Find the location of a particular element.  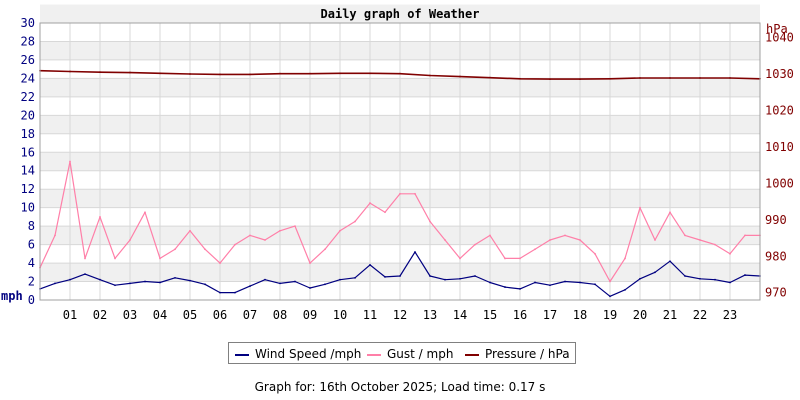

x-tick-label: 03 is located at coordinates (130, 315).